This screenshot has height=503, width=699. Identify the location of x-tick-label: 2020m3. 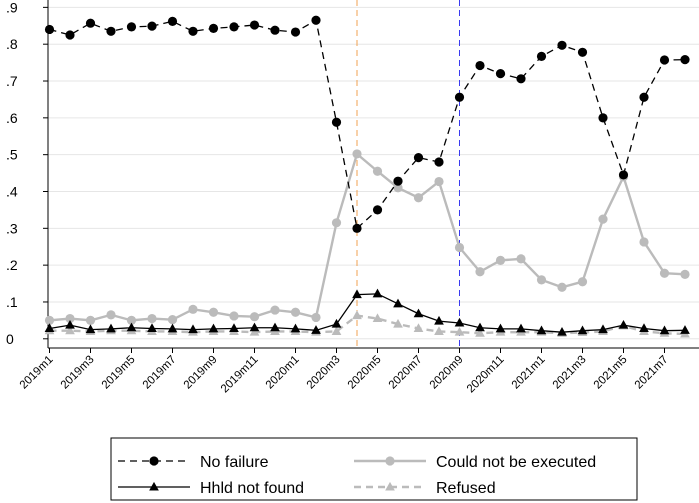
(324, 373).